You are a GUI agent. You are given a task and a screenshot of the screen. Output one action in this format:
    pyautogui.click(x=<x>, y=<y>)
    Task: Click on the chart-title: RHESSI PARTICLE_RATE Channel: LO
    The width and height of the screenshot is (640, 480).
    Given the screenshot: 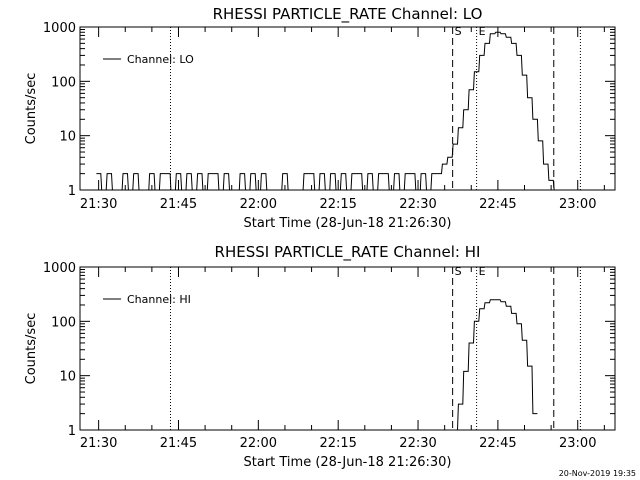 What is the action you would take?
    pyautogui.click(x=348, y=14)
    